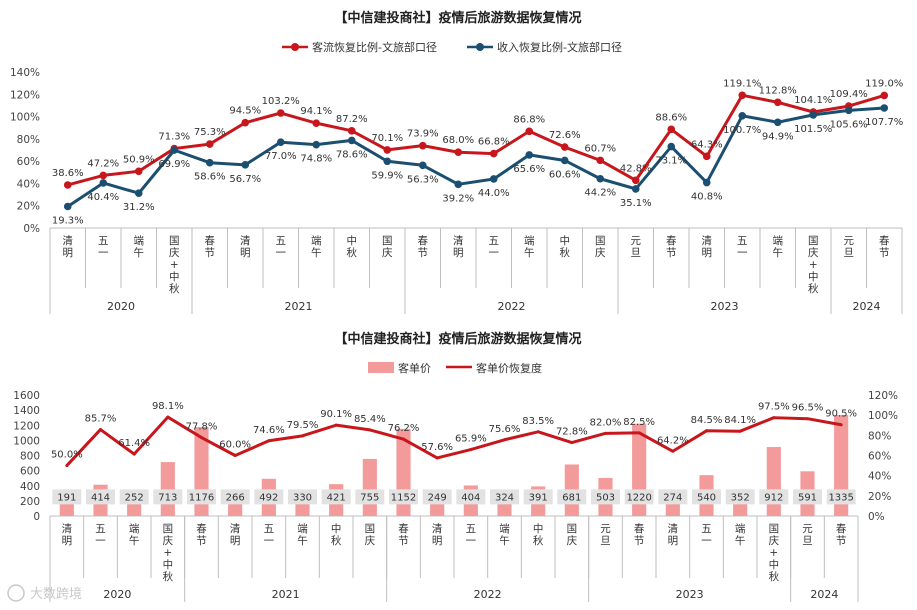  I want to click on data-label: 35.1%, so click(636, 203).